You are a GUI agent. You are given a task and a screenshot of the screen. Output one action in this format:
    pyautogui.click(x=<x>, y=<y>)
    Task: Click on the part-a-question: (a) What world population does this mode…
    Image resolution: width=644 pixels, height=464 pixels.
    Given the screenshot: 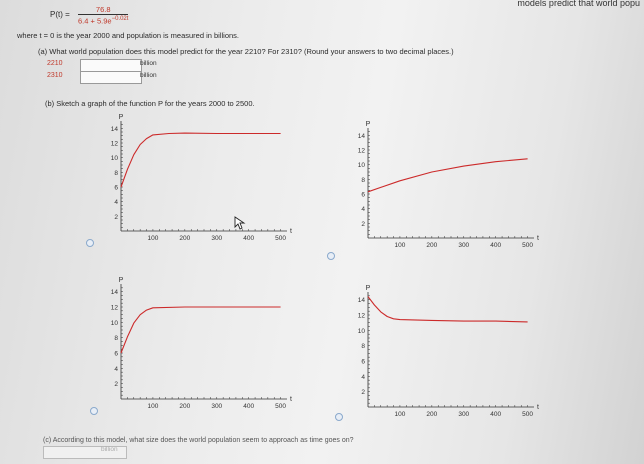 What is the action you would take?
    pyautogui.click(x=246, y=51)
    